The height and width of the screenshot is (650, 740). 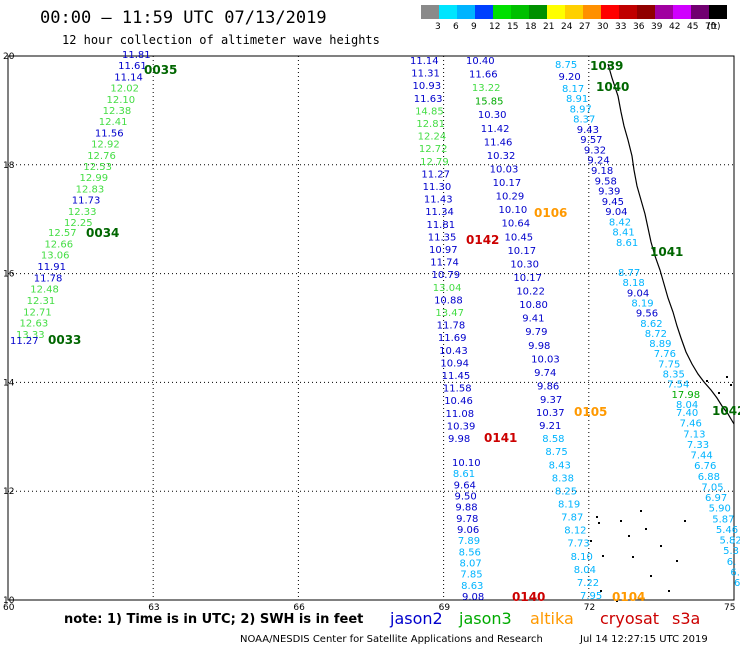 What do you see at coordinates (9, 601) in the screenshot?
I see `lat-tick-label: 10` at bounding box center [9, 601].